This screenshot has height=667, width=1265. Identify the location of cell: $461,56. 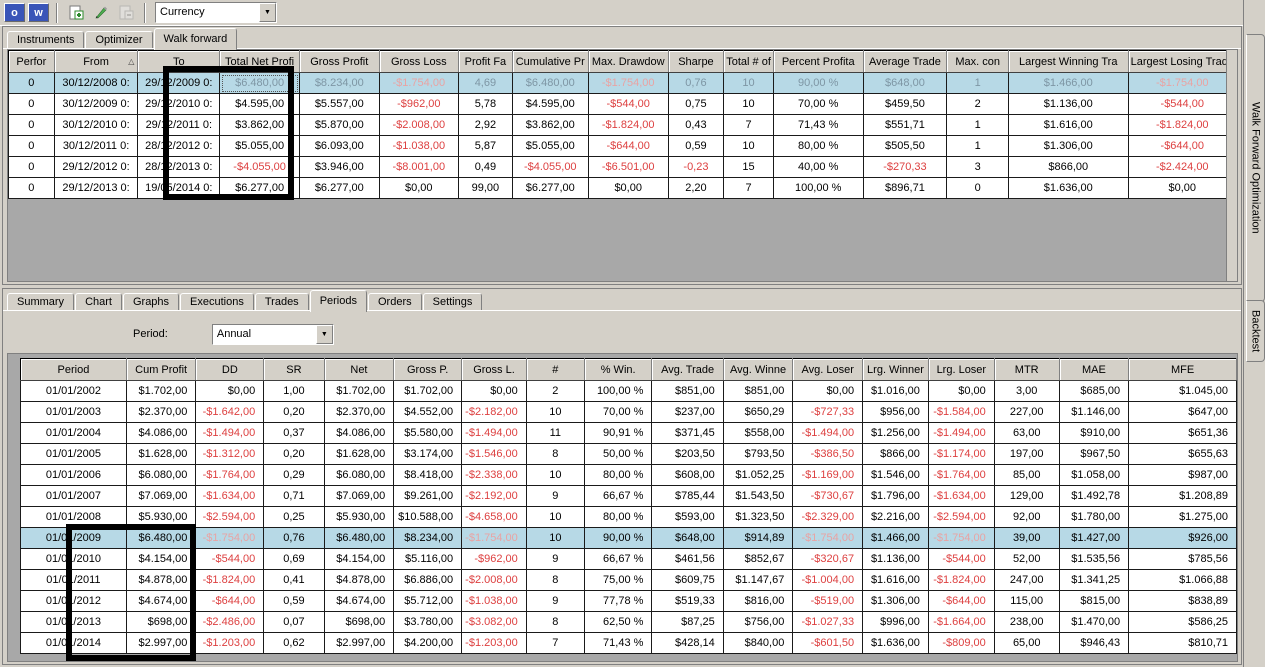
(687, 559).